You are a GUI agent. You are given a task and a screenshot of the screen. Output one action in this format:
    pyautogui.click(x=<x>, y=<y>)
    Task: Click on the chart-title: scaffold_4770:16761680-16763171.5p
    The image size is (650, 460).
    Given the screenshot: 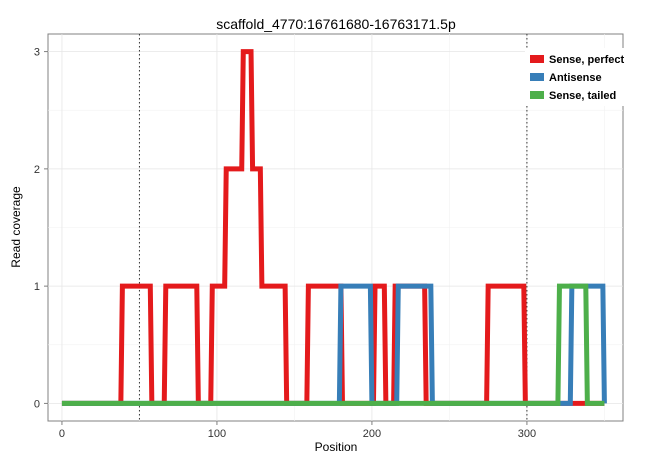 What is the action you would take?
    pyautogui.click(x=336, y=24)
    